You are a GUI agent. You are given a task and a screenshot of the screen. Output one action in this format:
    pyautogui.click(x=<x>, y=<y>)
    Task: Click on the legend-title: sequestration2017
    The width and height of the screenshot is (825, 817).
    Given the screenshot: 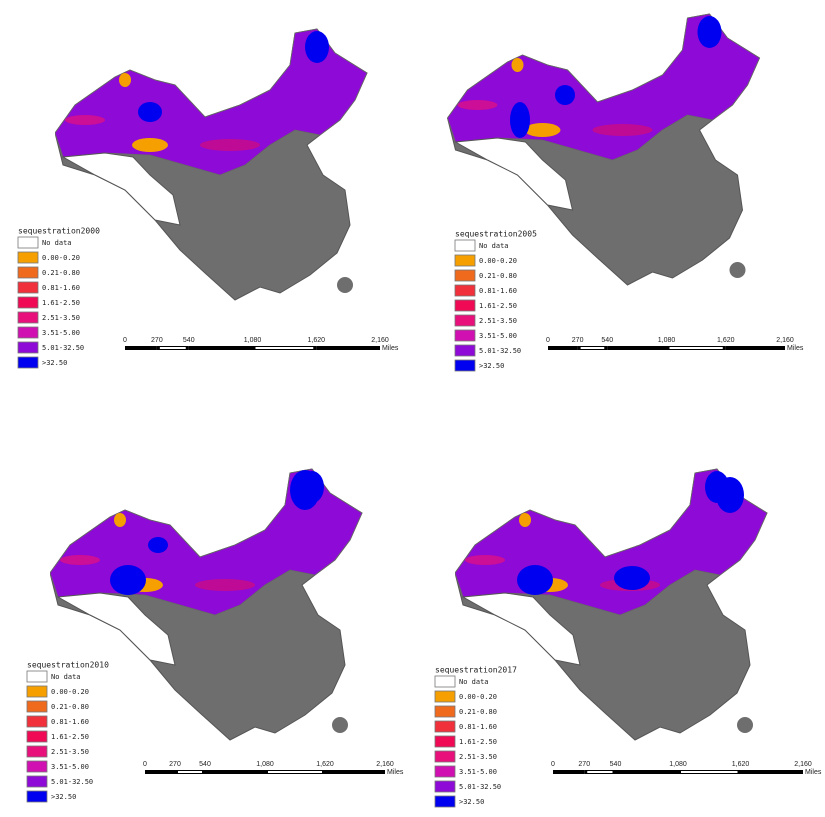 What is the action you would take?
    pyautogui.click(x=476, y=670)
    